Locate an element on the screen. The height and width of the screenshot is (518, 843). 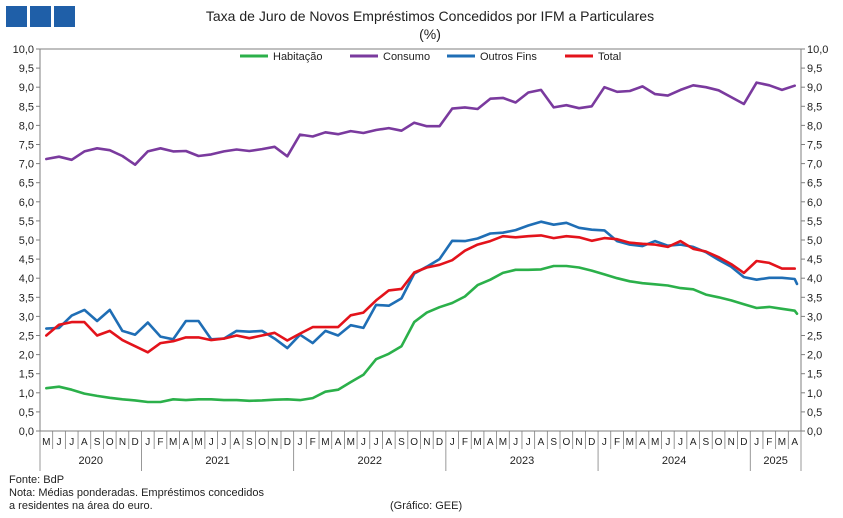
y-tick-label-left: 8,5 is located at coordinates (26, 107).